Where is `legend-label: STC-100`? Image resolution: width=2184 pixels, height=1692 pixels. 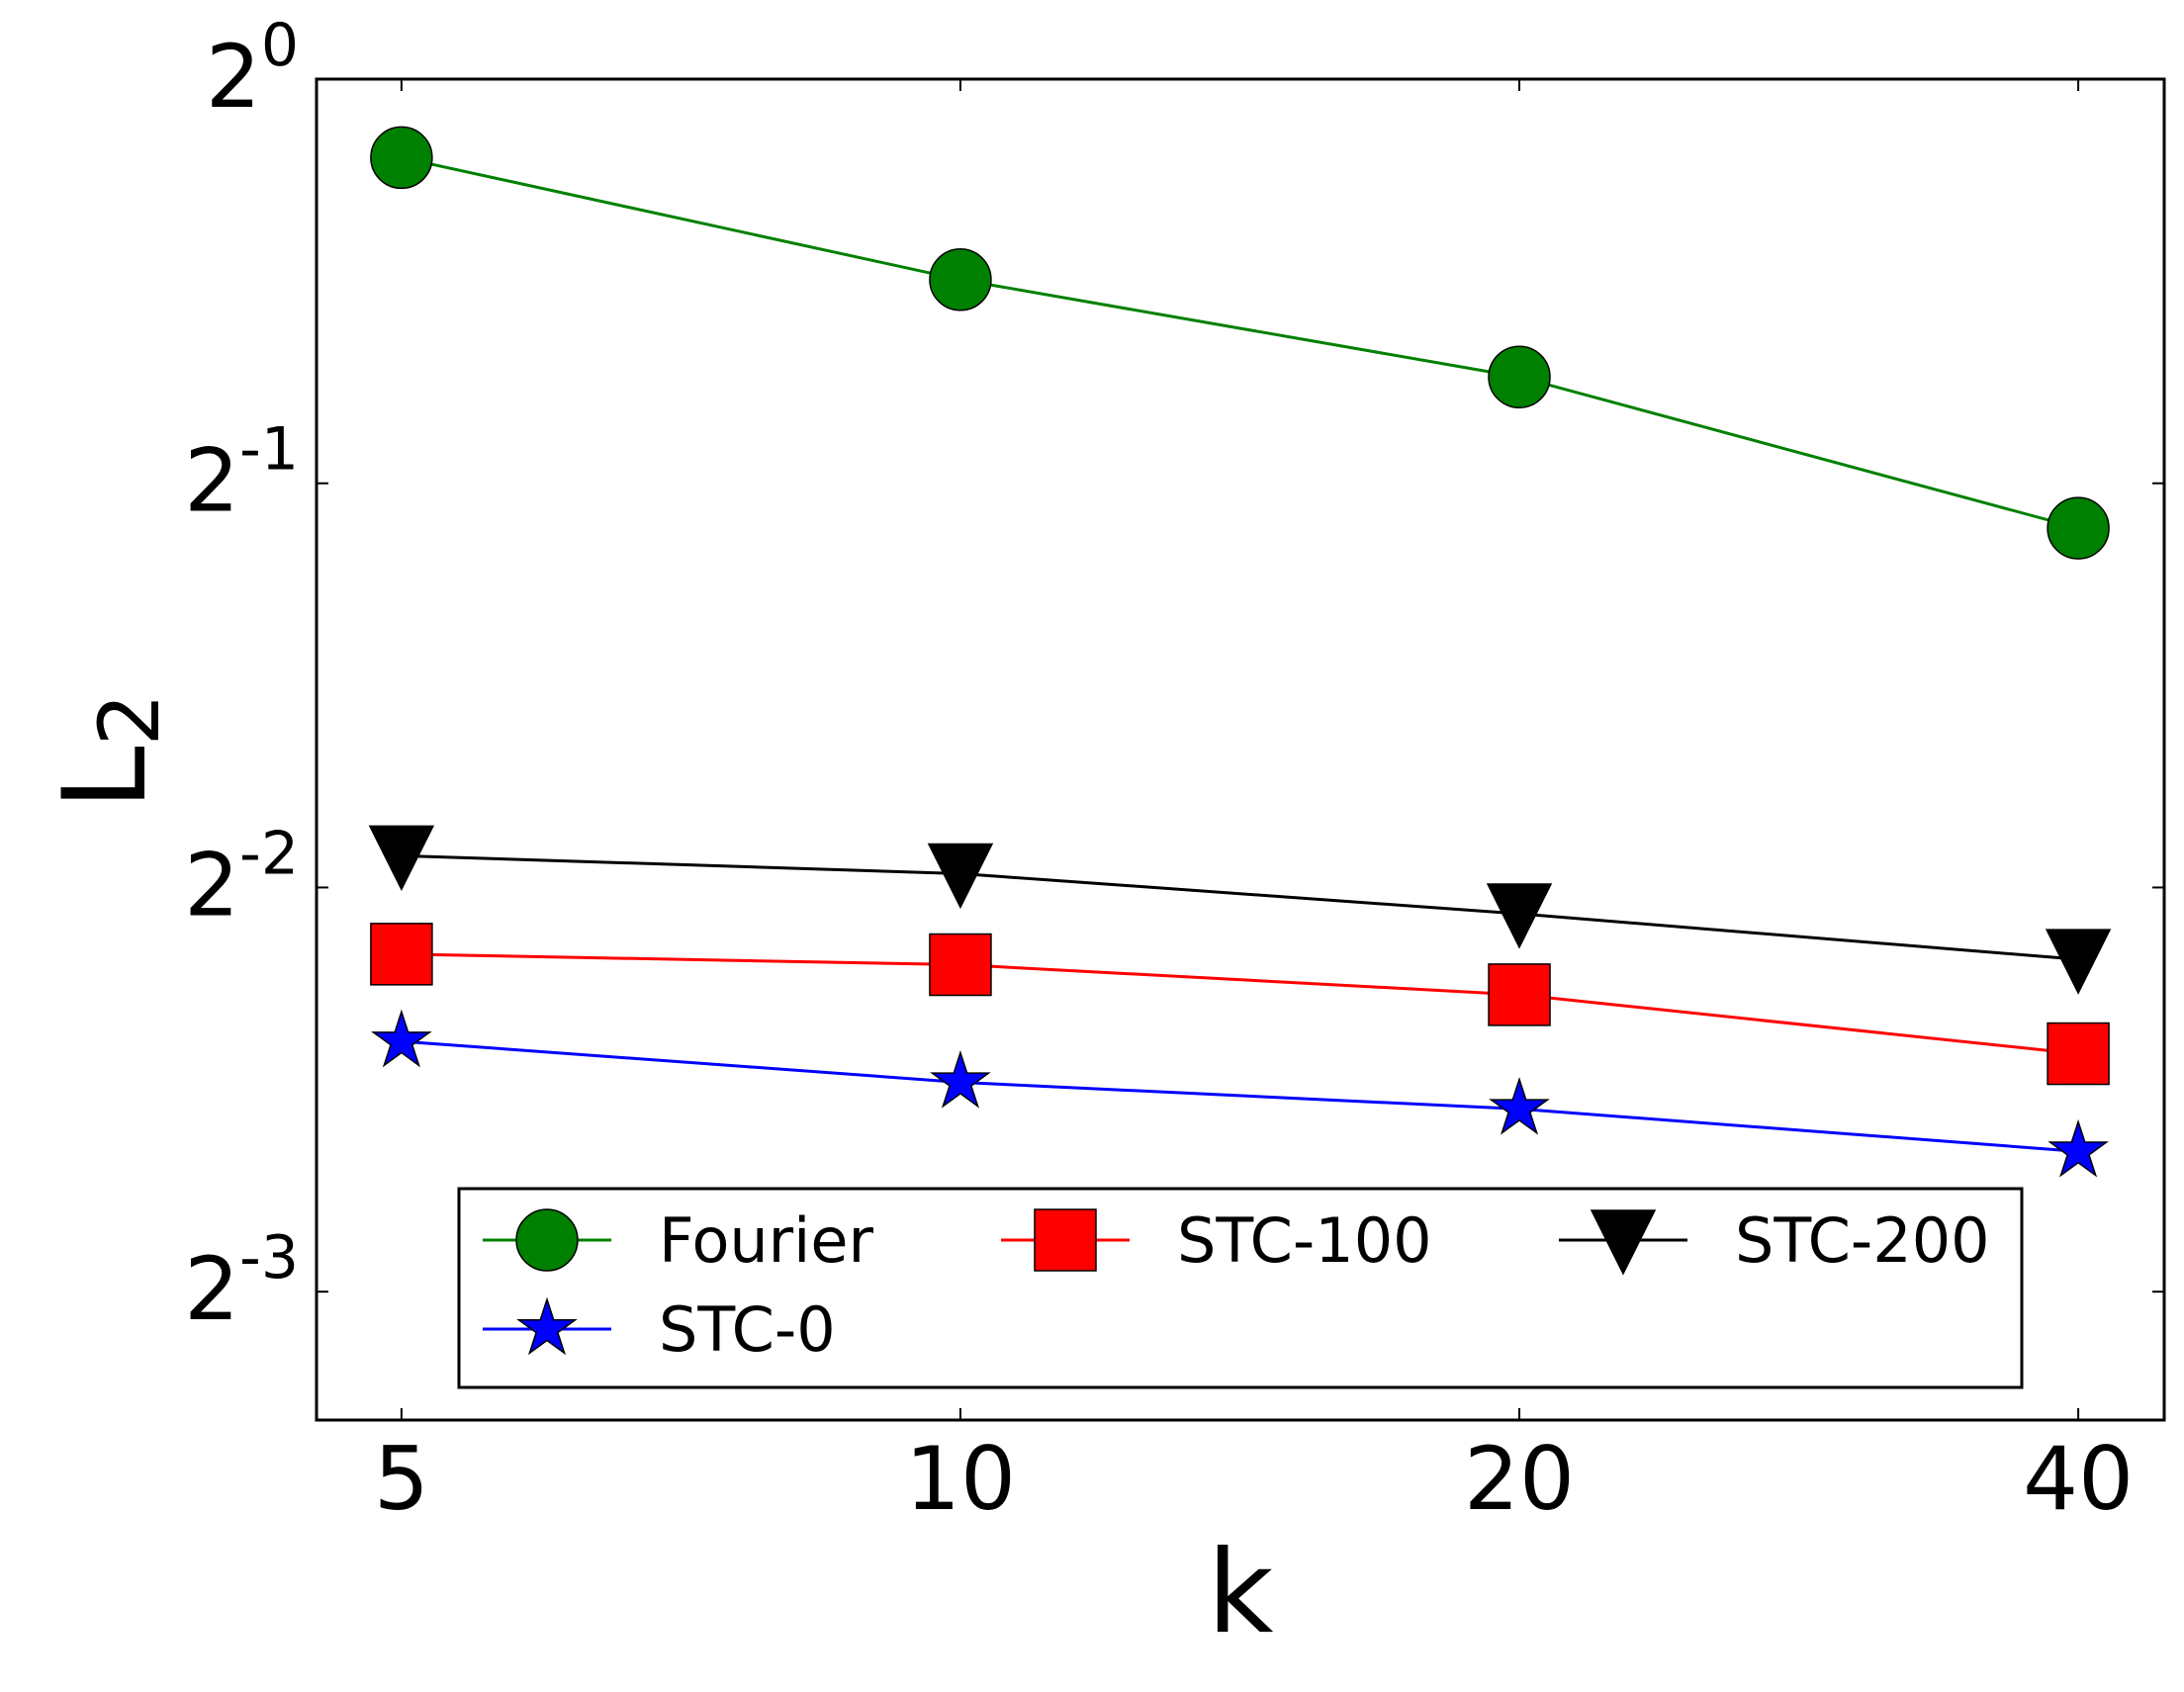
legend-label: STC-100 is located at coordinates (1304, 1240).